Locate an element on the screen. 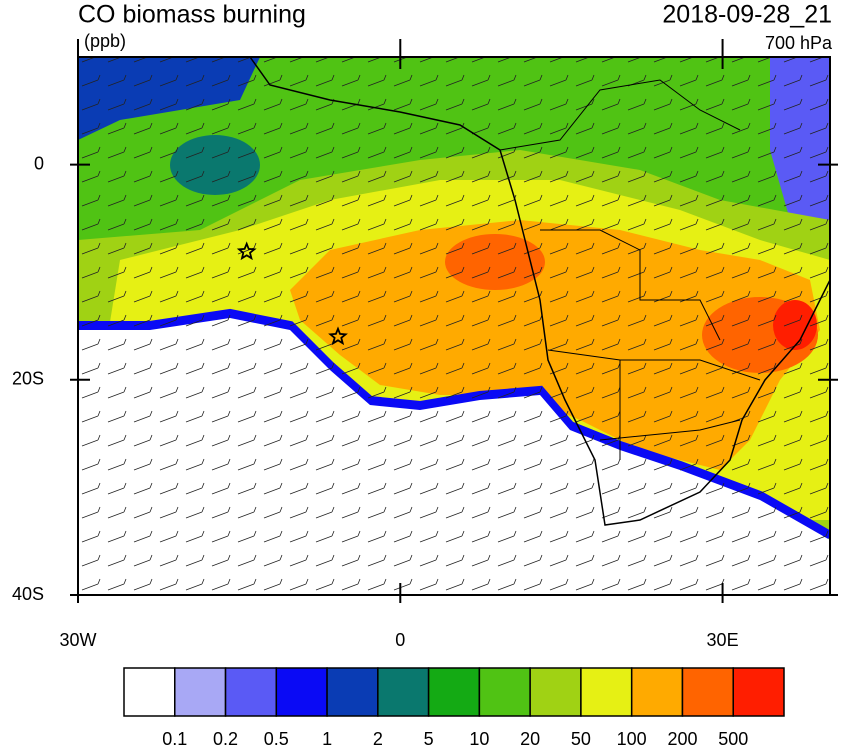 This screenshot has height=750, width=850. colorbar-label: 0.5 is located at coordinates (276, 739).